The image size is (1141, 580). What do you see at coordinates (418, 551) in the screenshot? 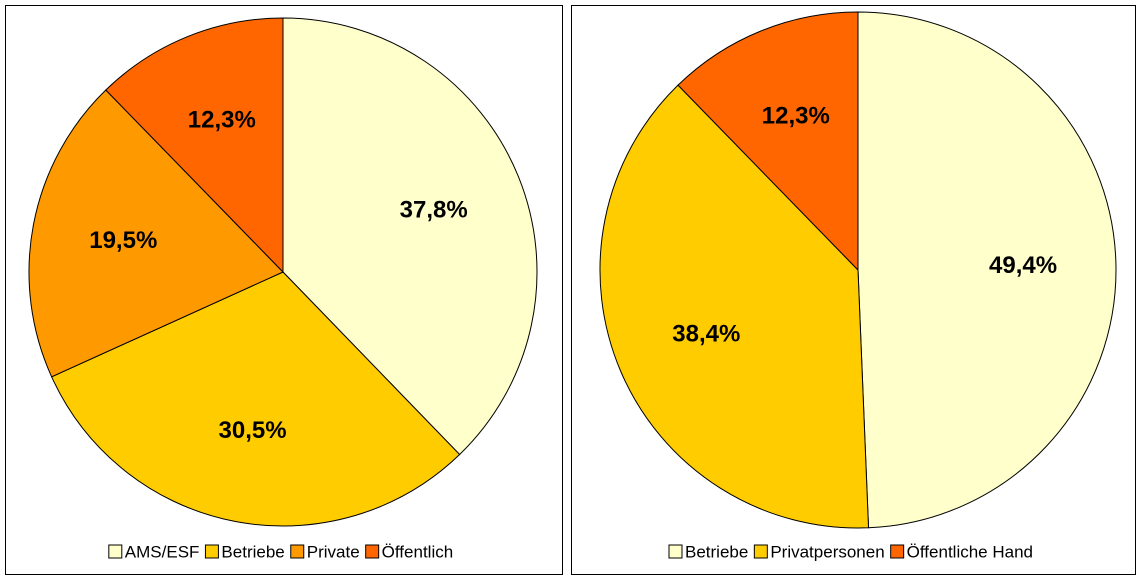
I see `legend-label: Öffentlich` at bounding box center [418, 551].